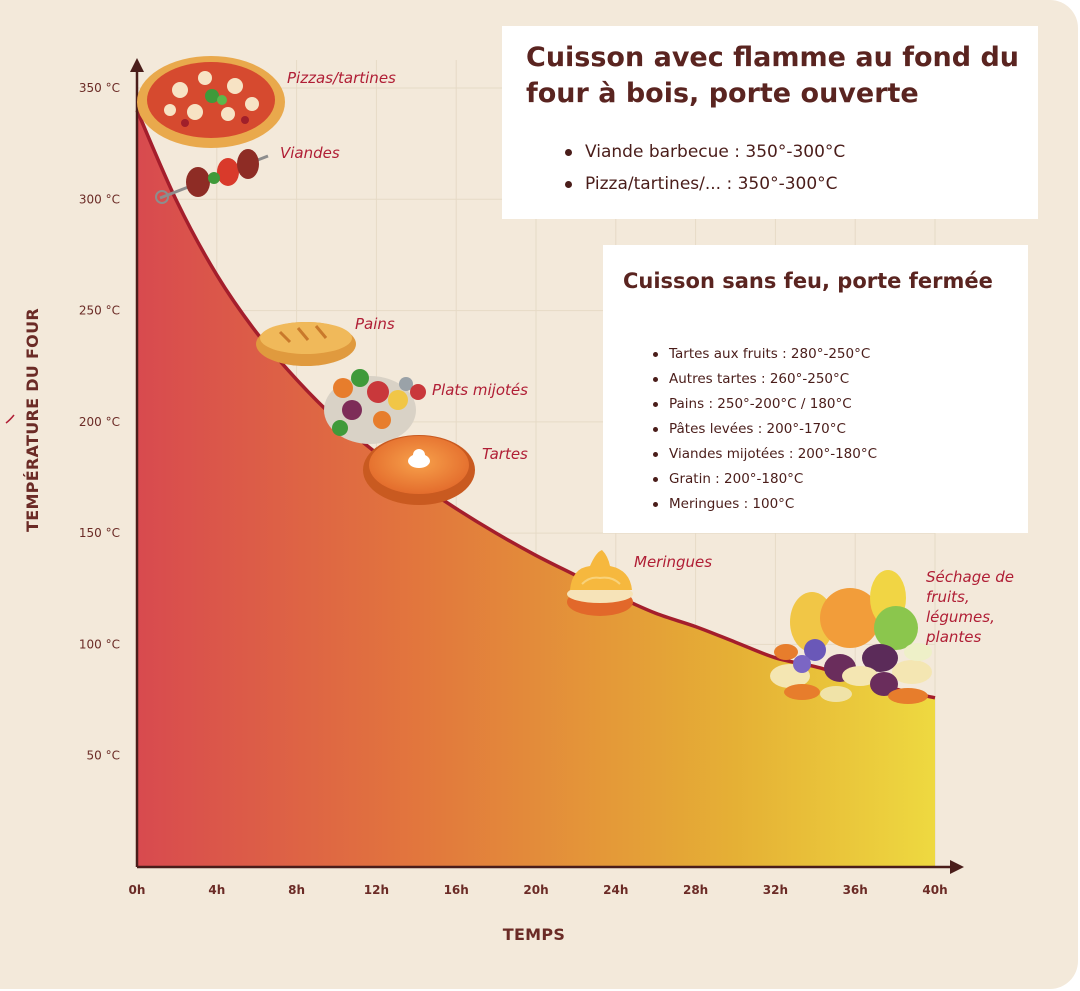 Image resolution: width=1080 pixels, height=991 pixels. What do you see at coordinates (99, 88) in the screenshot?
I see `y-tick-label: 350 °C` at bounding box center [99, 88].